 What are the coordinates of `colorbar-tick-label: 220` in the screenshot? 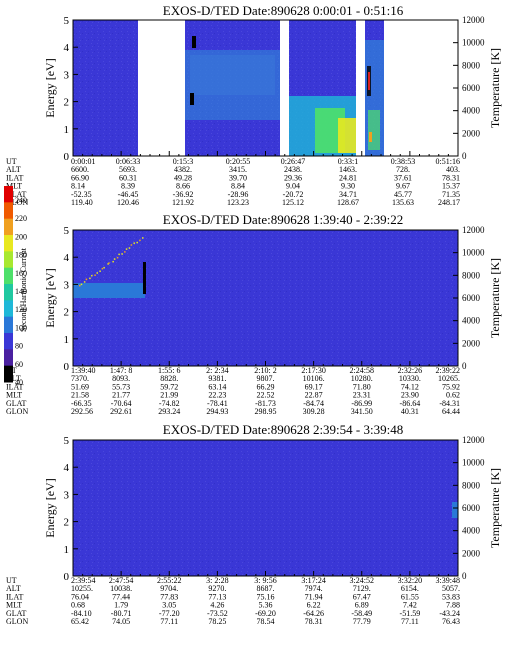 It's located at (21, 218).